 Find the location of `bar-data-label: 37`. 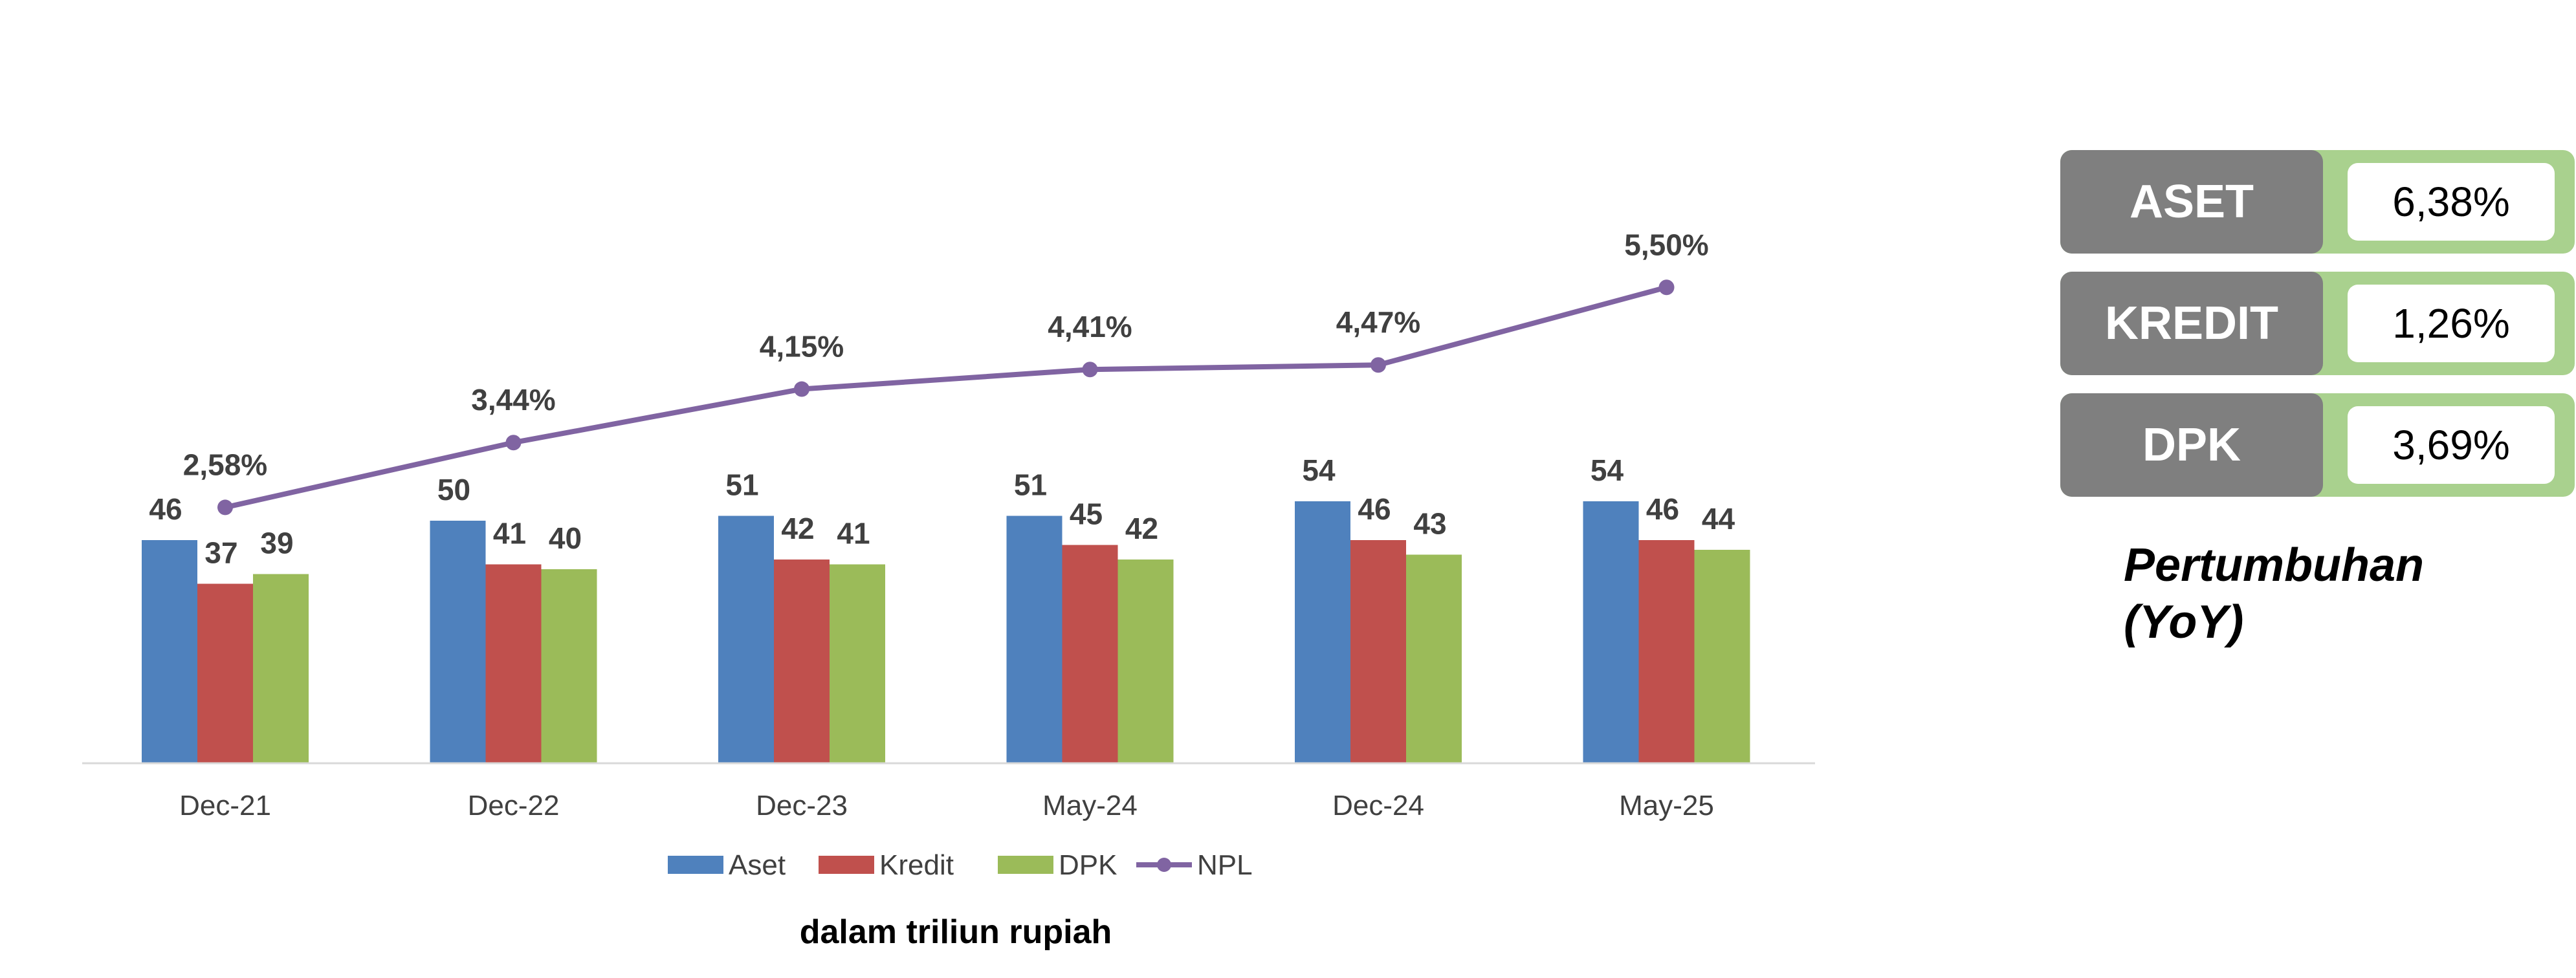

bar-data-label: 37 is located at coordinates (221, 553).